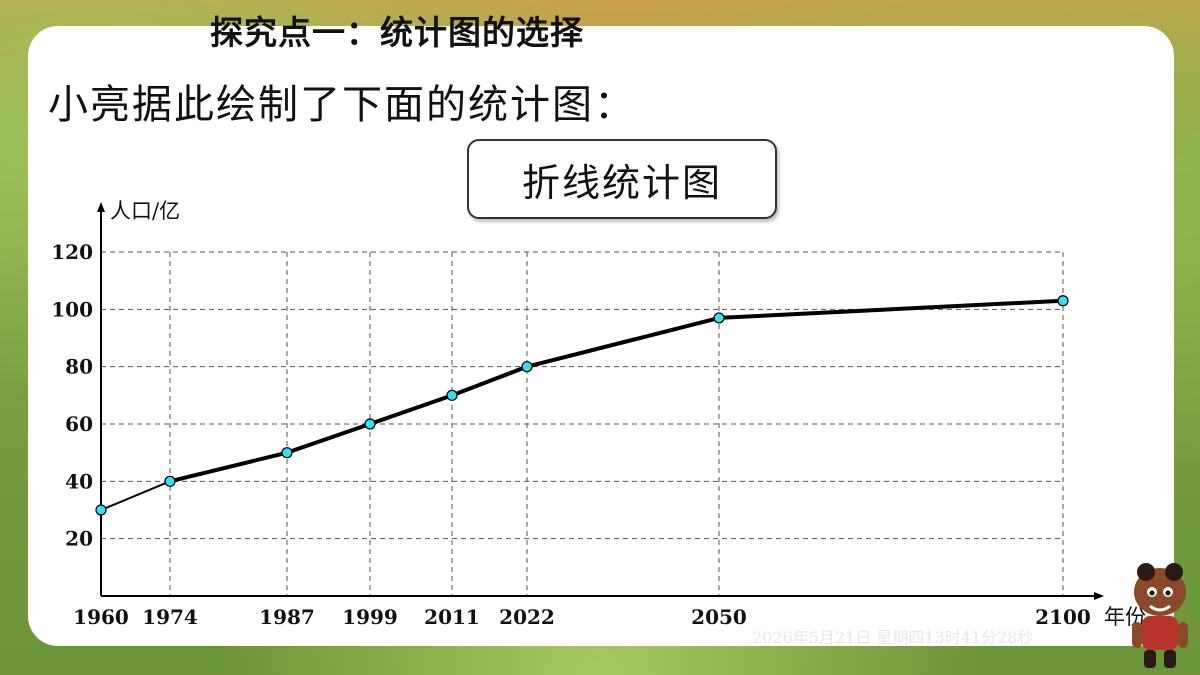 The height and width of the screenshot is (675, 1200). I want to click on y-tick-label: 100, so click(72, 309).